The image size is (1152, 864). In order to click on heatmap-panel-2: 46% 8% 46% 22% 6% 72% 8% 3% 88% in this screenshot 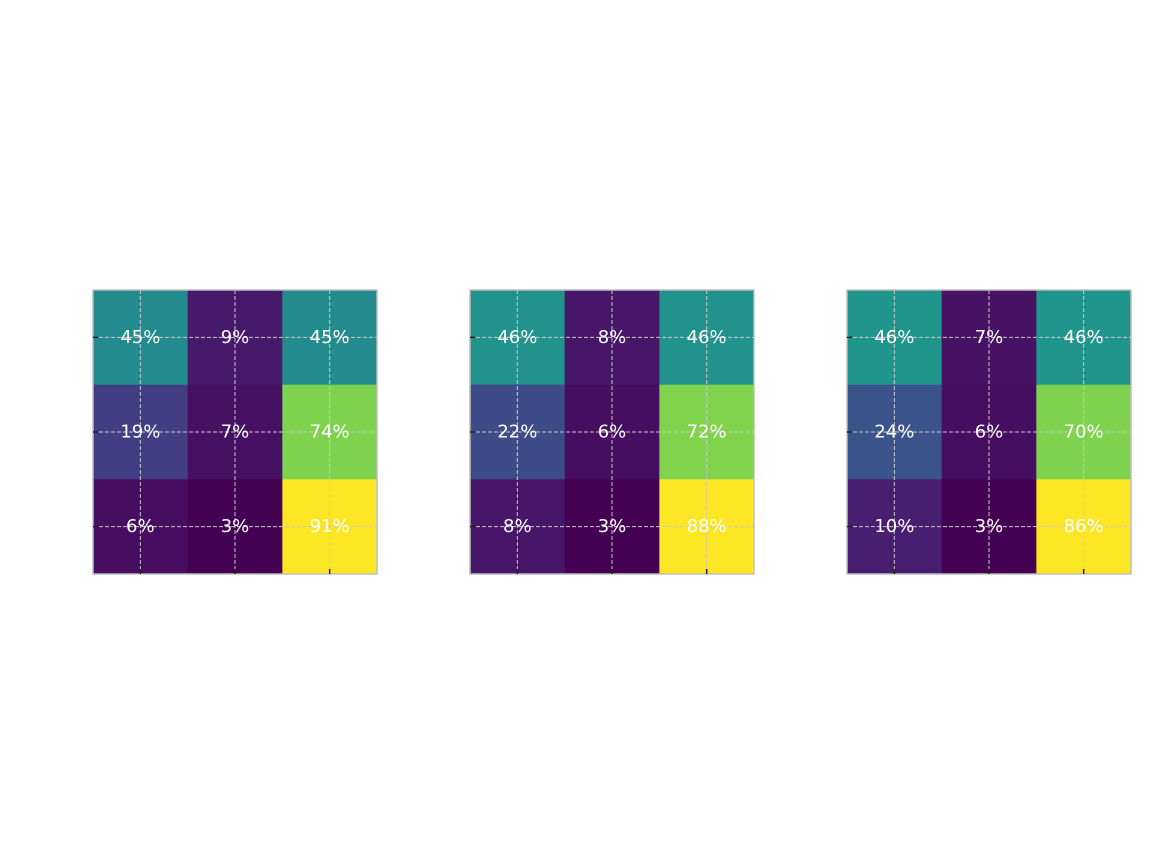, I will do `click(612, 432)`.